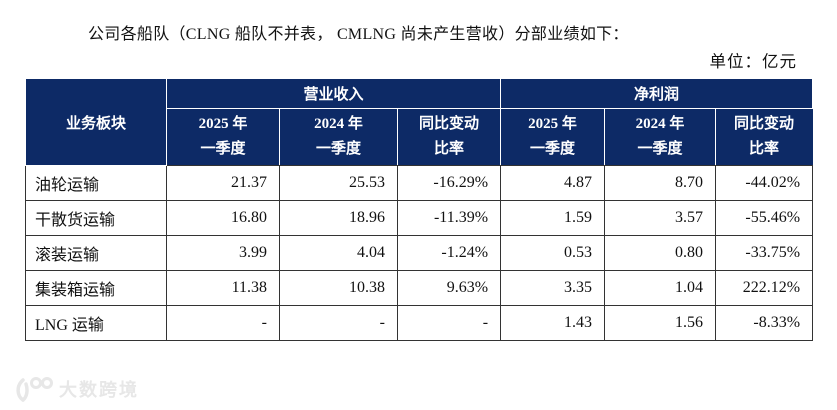  Describe the element at coordinates (553, 323) in the screenshot. I see `cell-value: 1.43` at that location.